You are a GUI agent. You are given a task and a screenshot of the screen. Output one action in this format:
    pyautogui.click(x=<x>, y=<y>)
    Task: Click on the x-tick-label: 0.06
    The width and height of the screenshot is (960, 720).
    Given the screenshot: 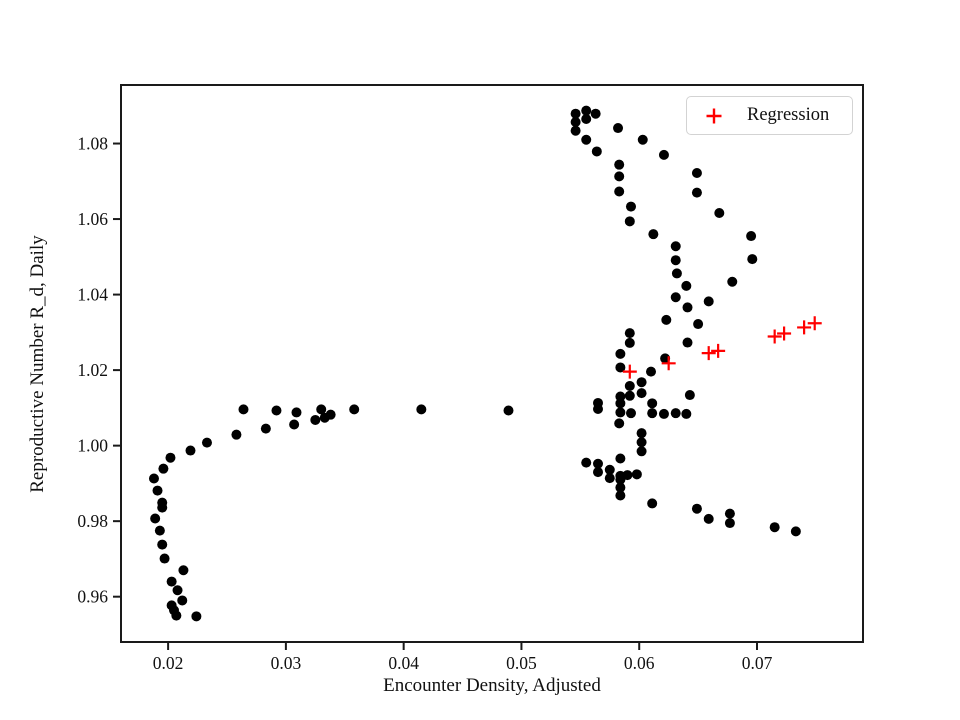 What is the action you would take?
    pyautogui.click(x=639, y=663)
    